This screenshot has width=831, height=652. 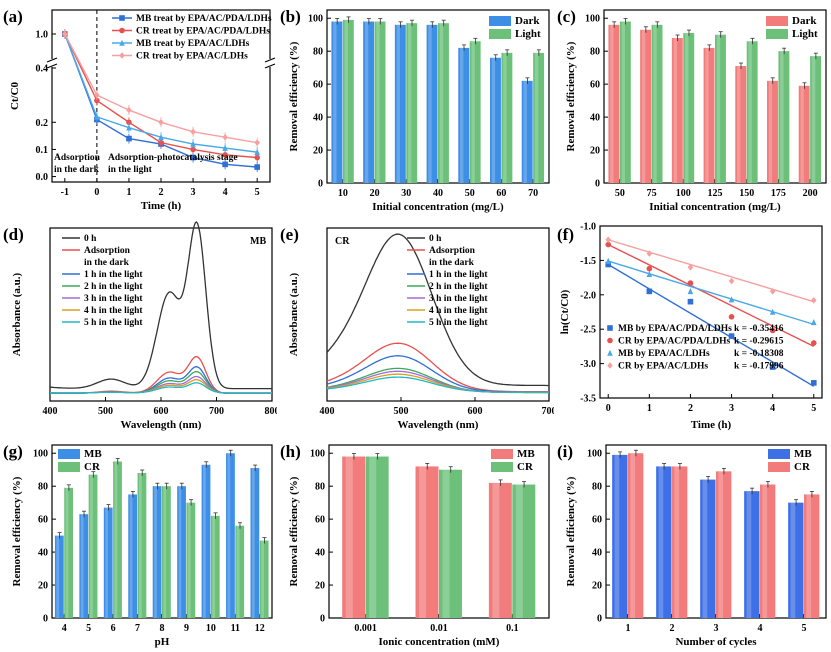 What do you see at coordinates (113, 628) in the screenshot?
I see `x-tick-label: 6` at bounding box center [113, 628].